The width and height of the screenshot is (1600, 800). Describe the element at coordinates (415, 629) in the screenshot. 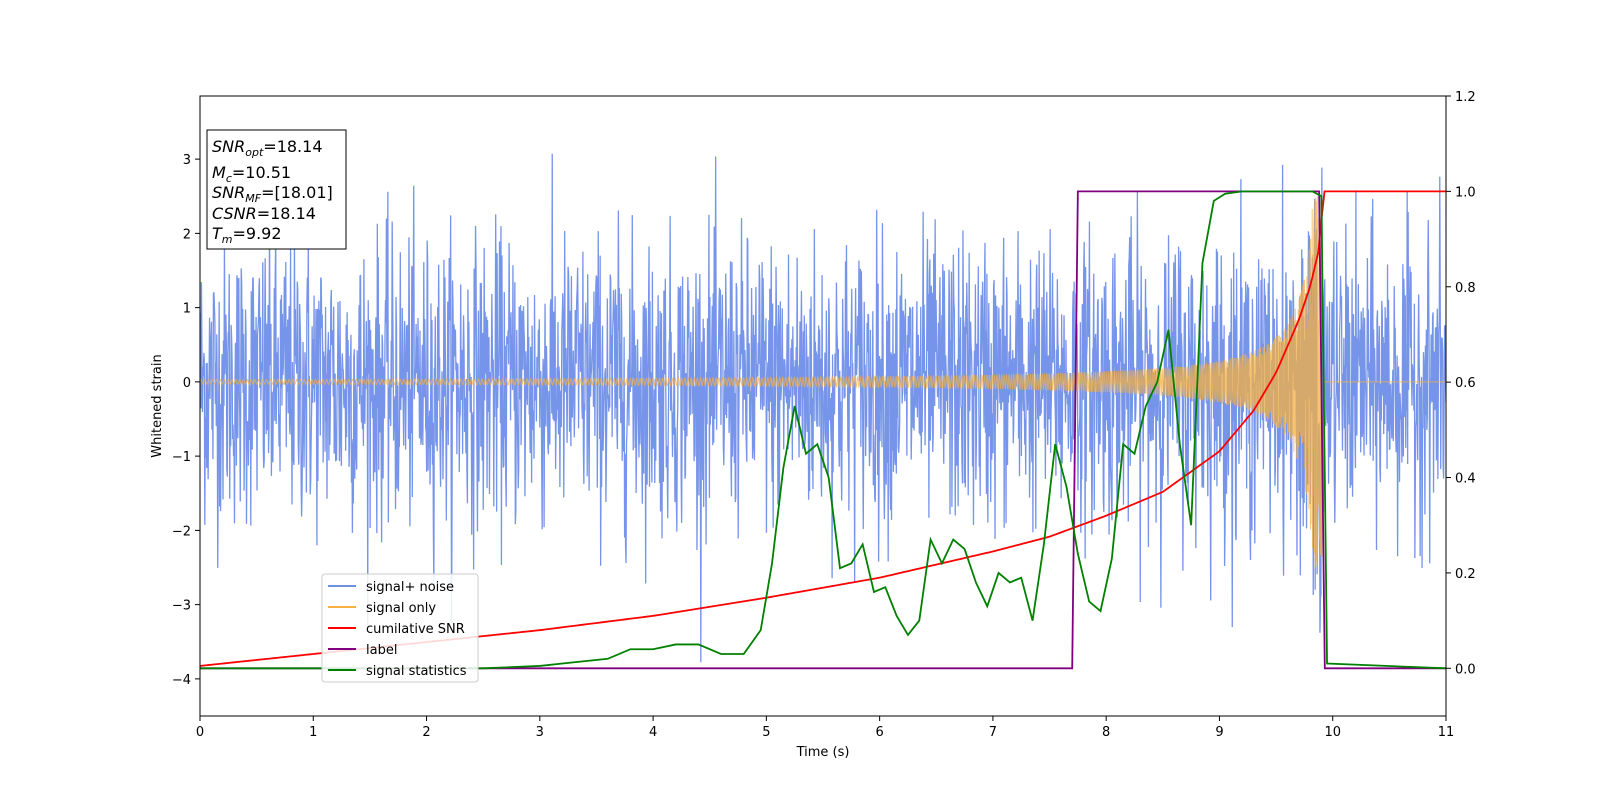

I see `legend-label-cumulative-snr: cumilative SNR` at that location.